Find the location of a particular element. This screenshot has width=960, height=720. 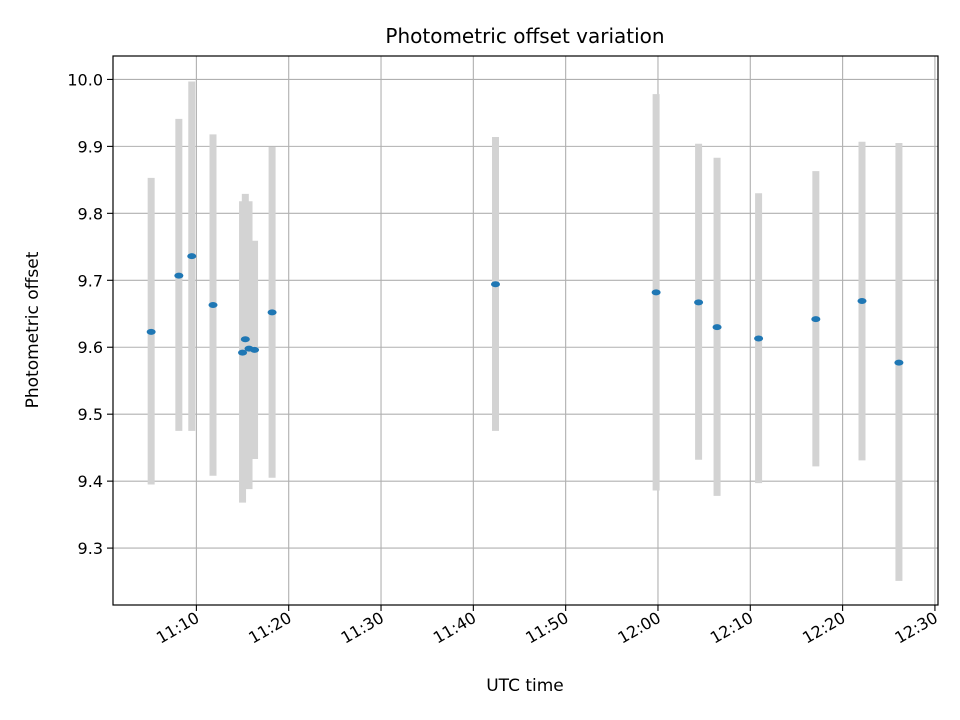

y-tick-label: 9.7 is located at coordinates (90, 280).